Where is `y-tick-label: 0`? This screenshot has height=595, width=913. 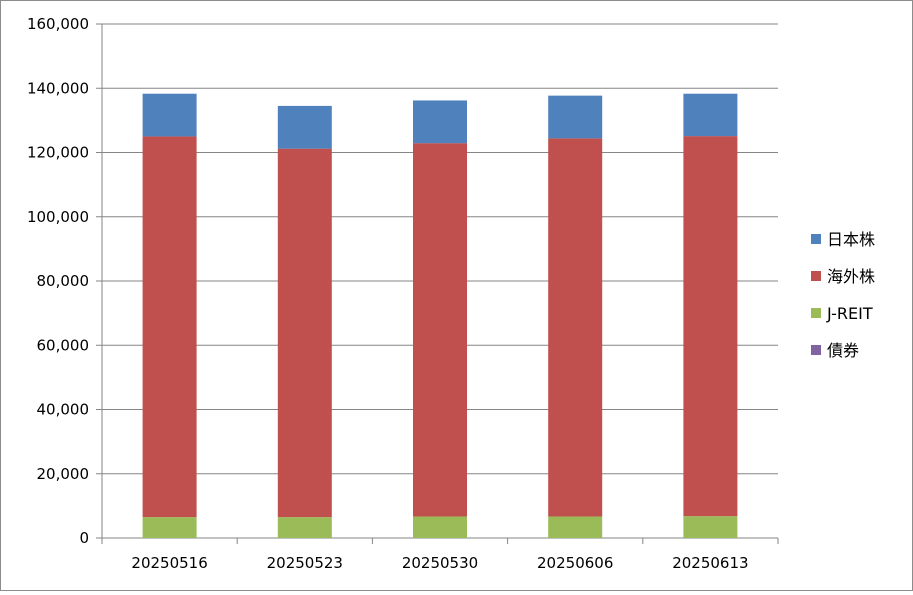
y-tick-label: 0 is located at coordinates (84, 538).